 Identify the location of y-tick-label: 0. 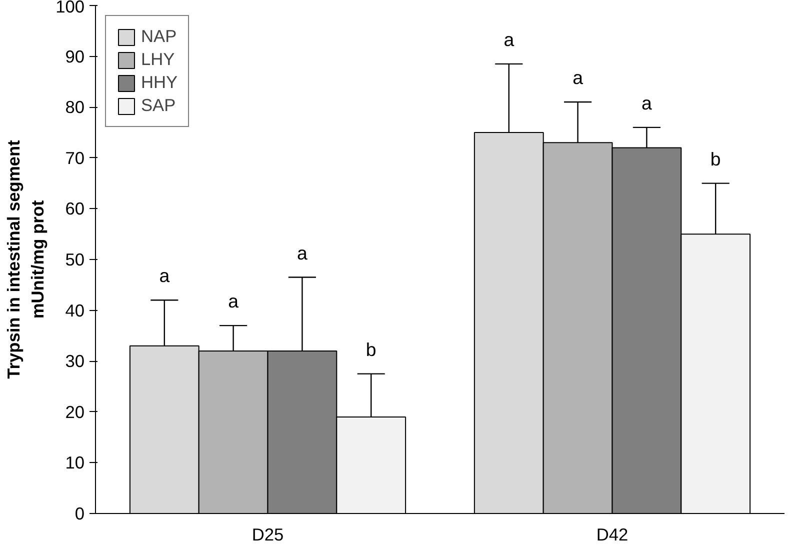
(79, 514).